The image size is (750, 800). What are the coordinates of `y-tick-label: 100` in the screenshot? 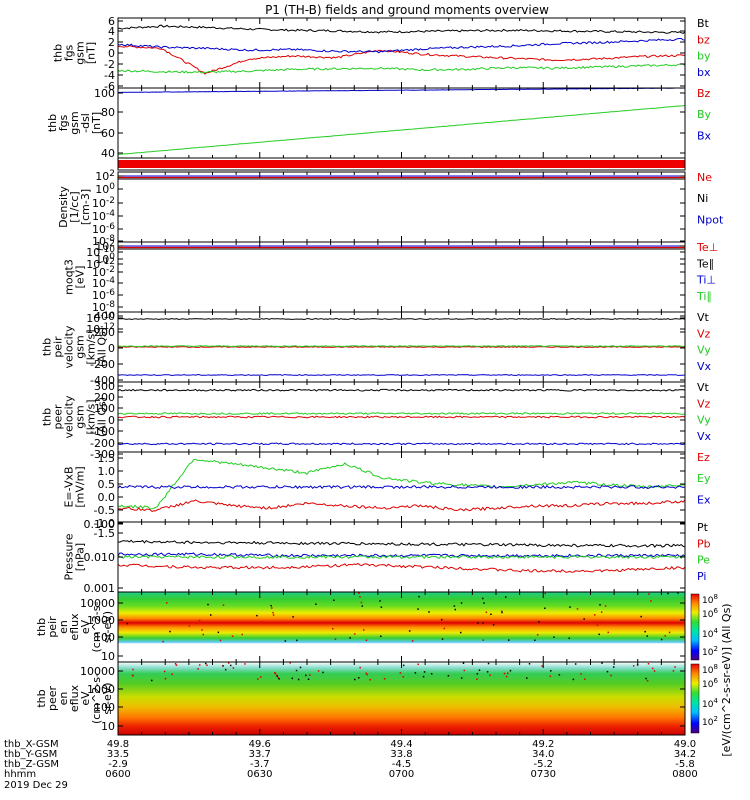 It's located at (104, 707).